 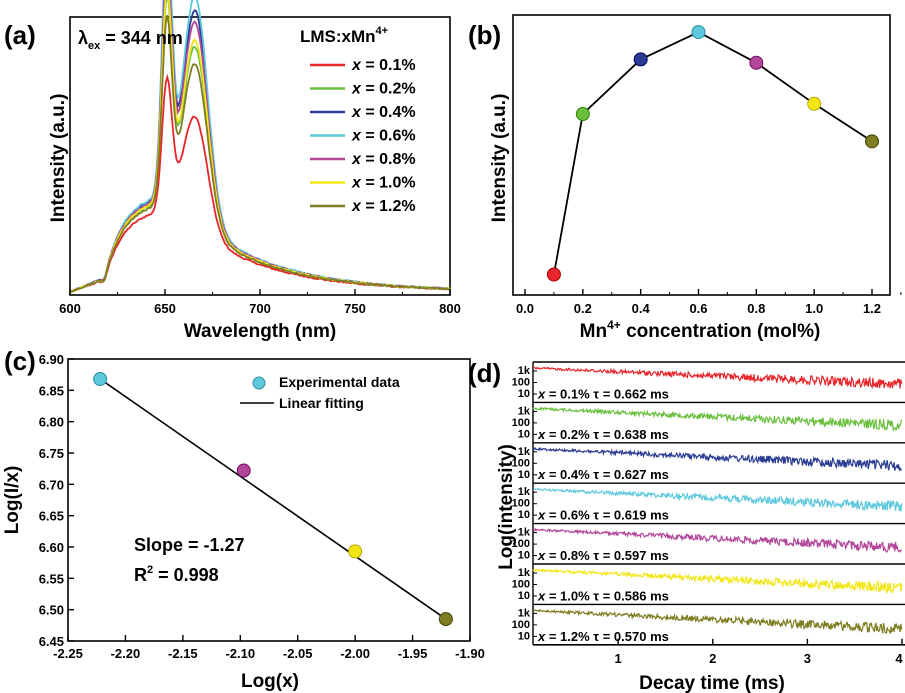 What do you see at coordinates (470, 653) in the screenshot?
I see `panel-c-x-tick-label: -1.90` at bounding box center [470, 653].